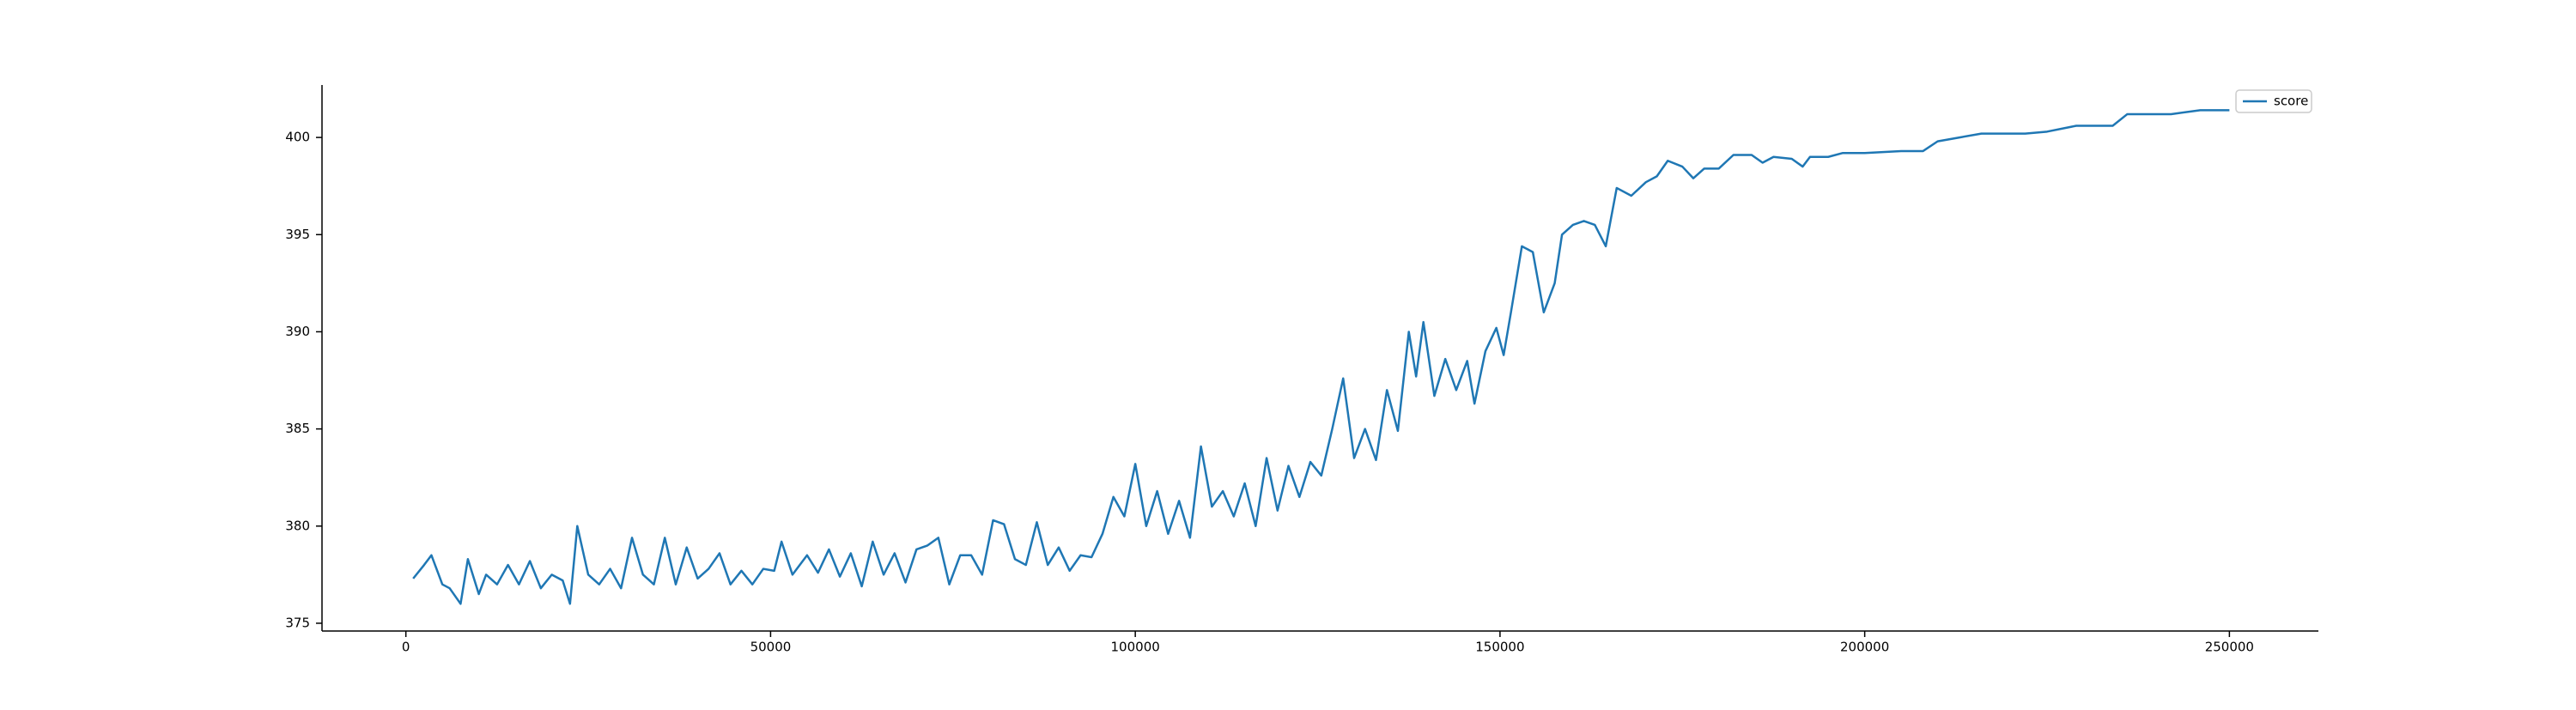 The height and width of the screenshot is (710, 2576). Describe the element at coordinates (771, 647) in the screenshot. I see `x-tick-label: 50000` at that location.